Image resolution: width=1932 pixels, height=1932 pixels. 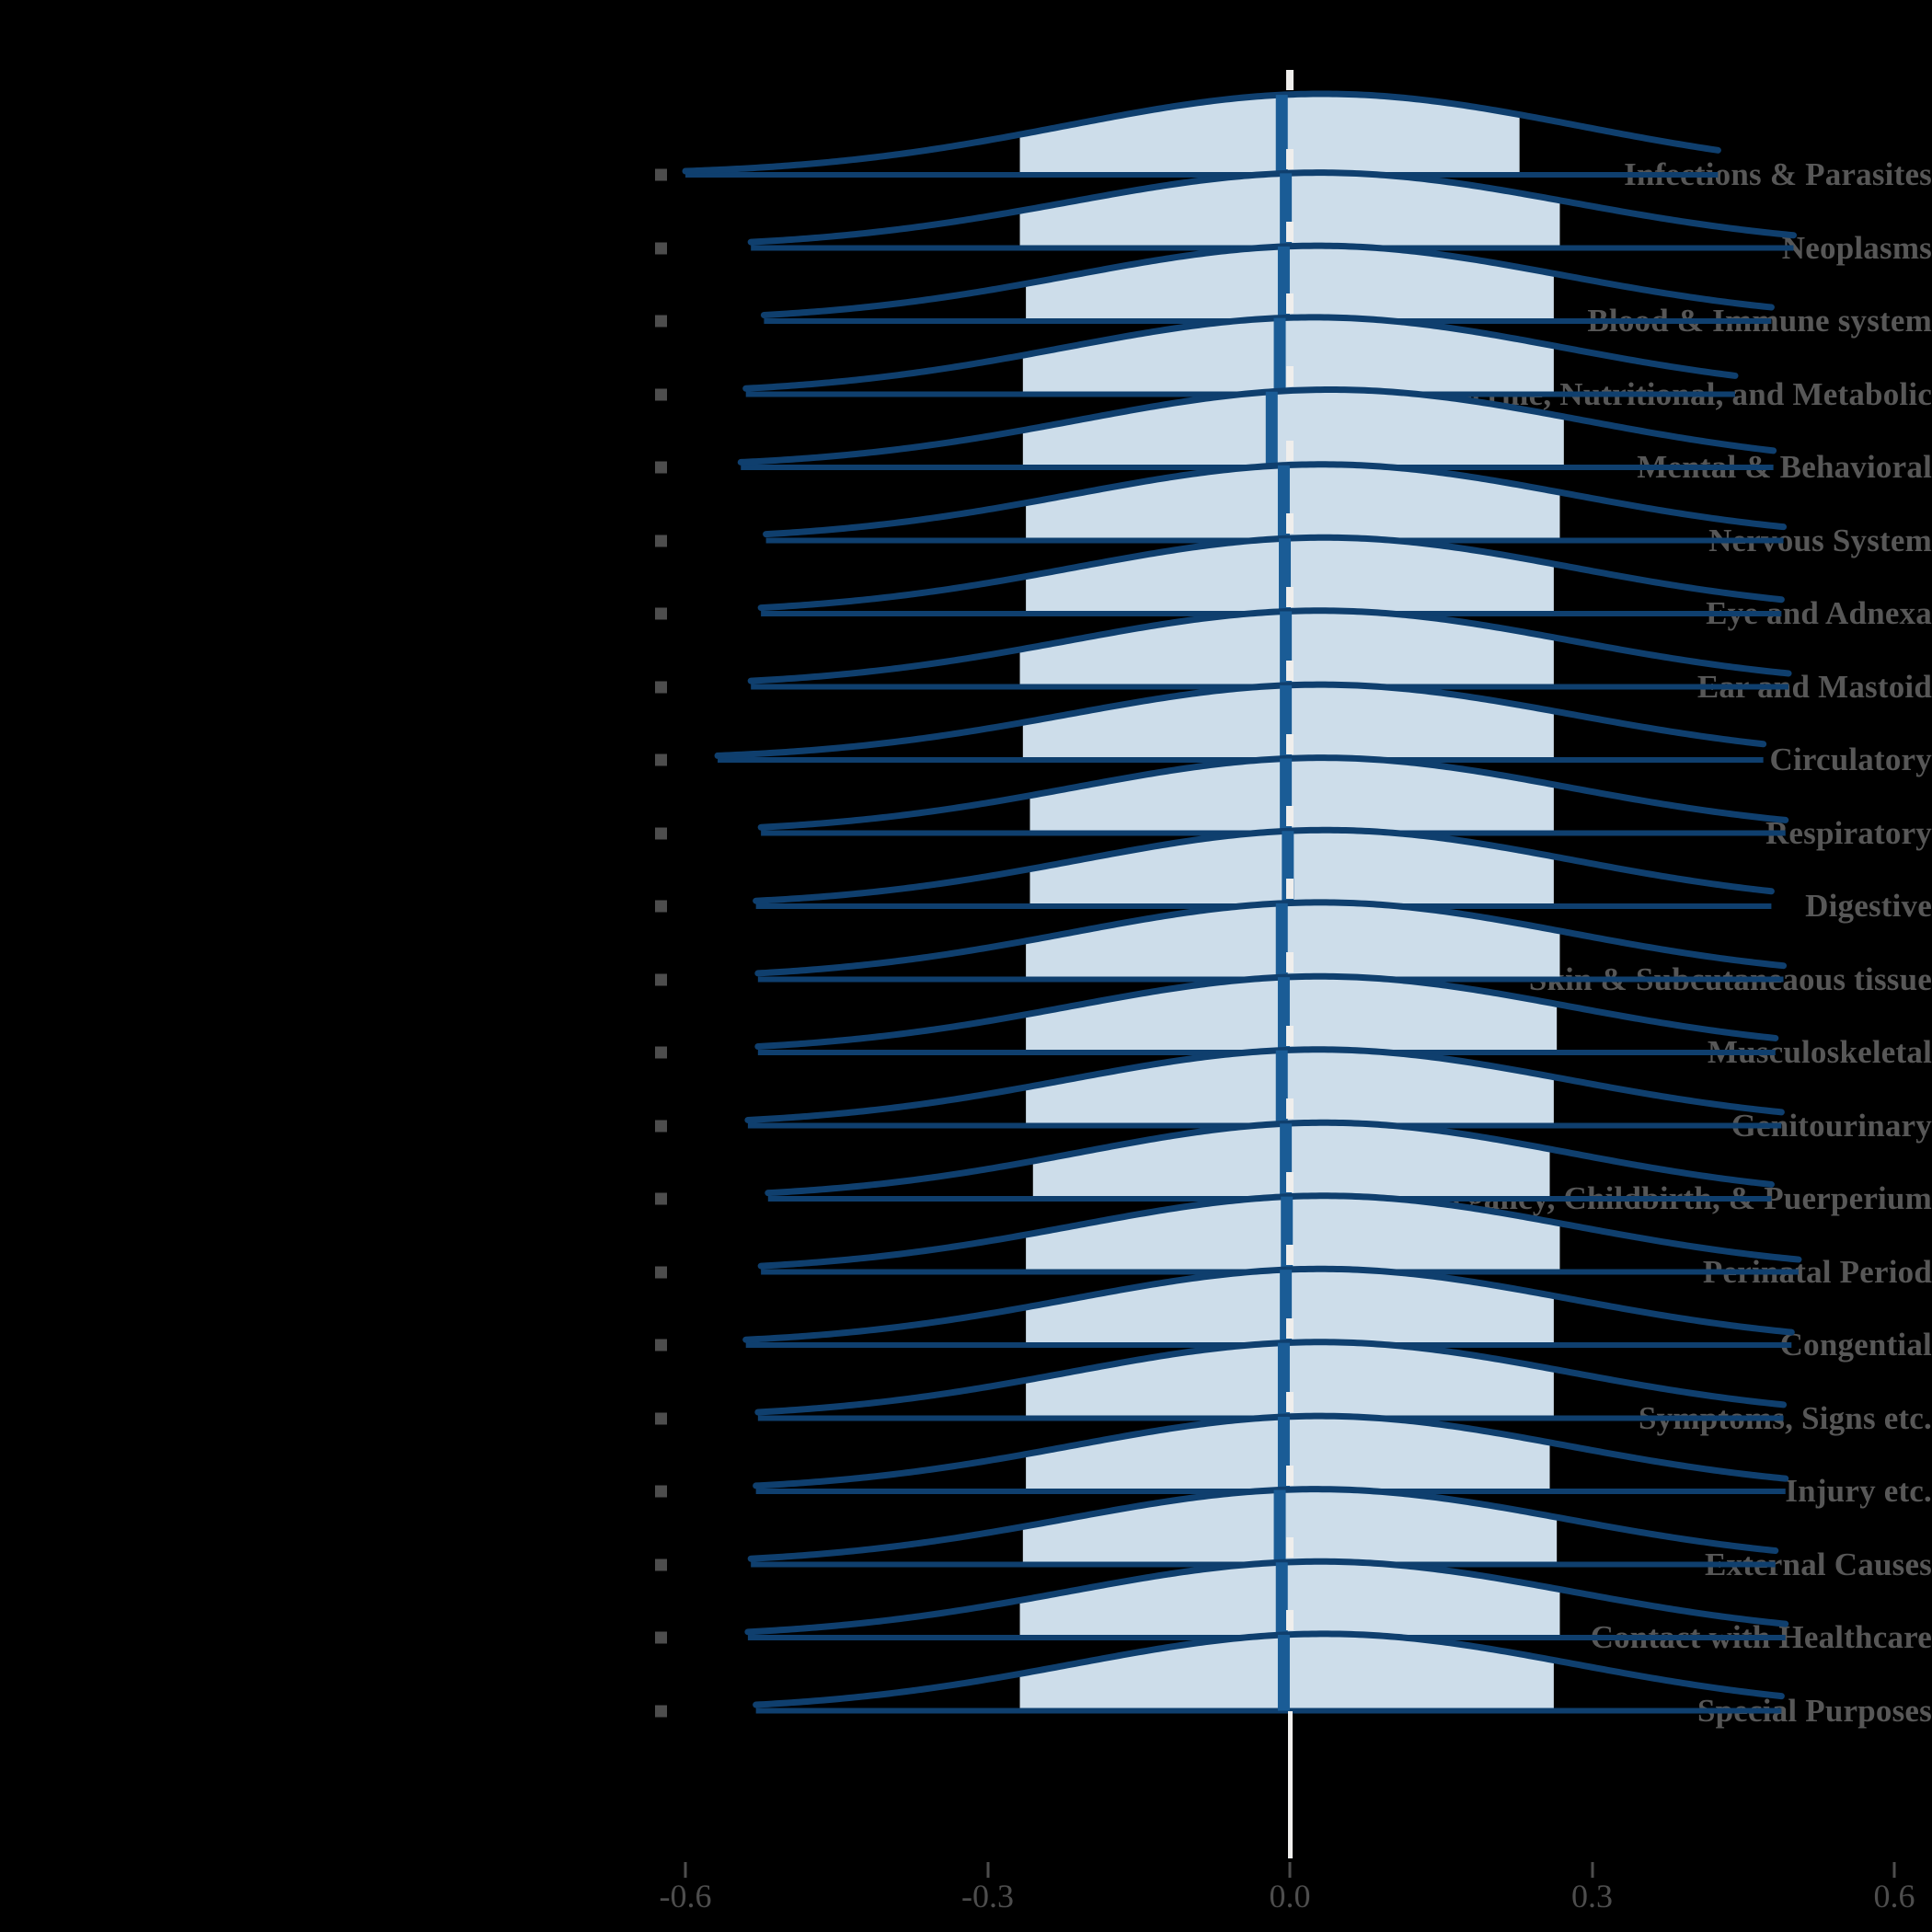 I want to click on category-label-8: Circulatory, so click(x=1850, y=759).